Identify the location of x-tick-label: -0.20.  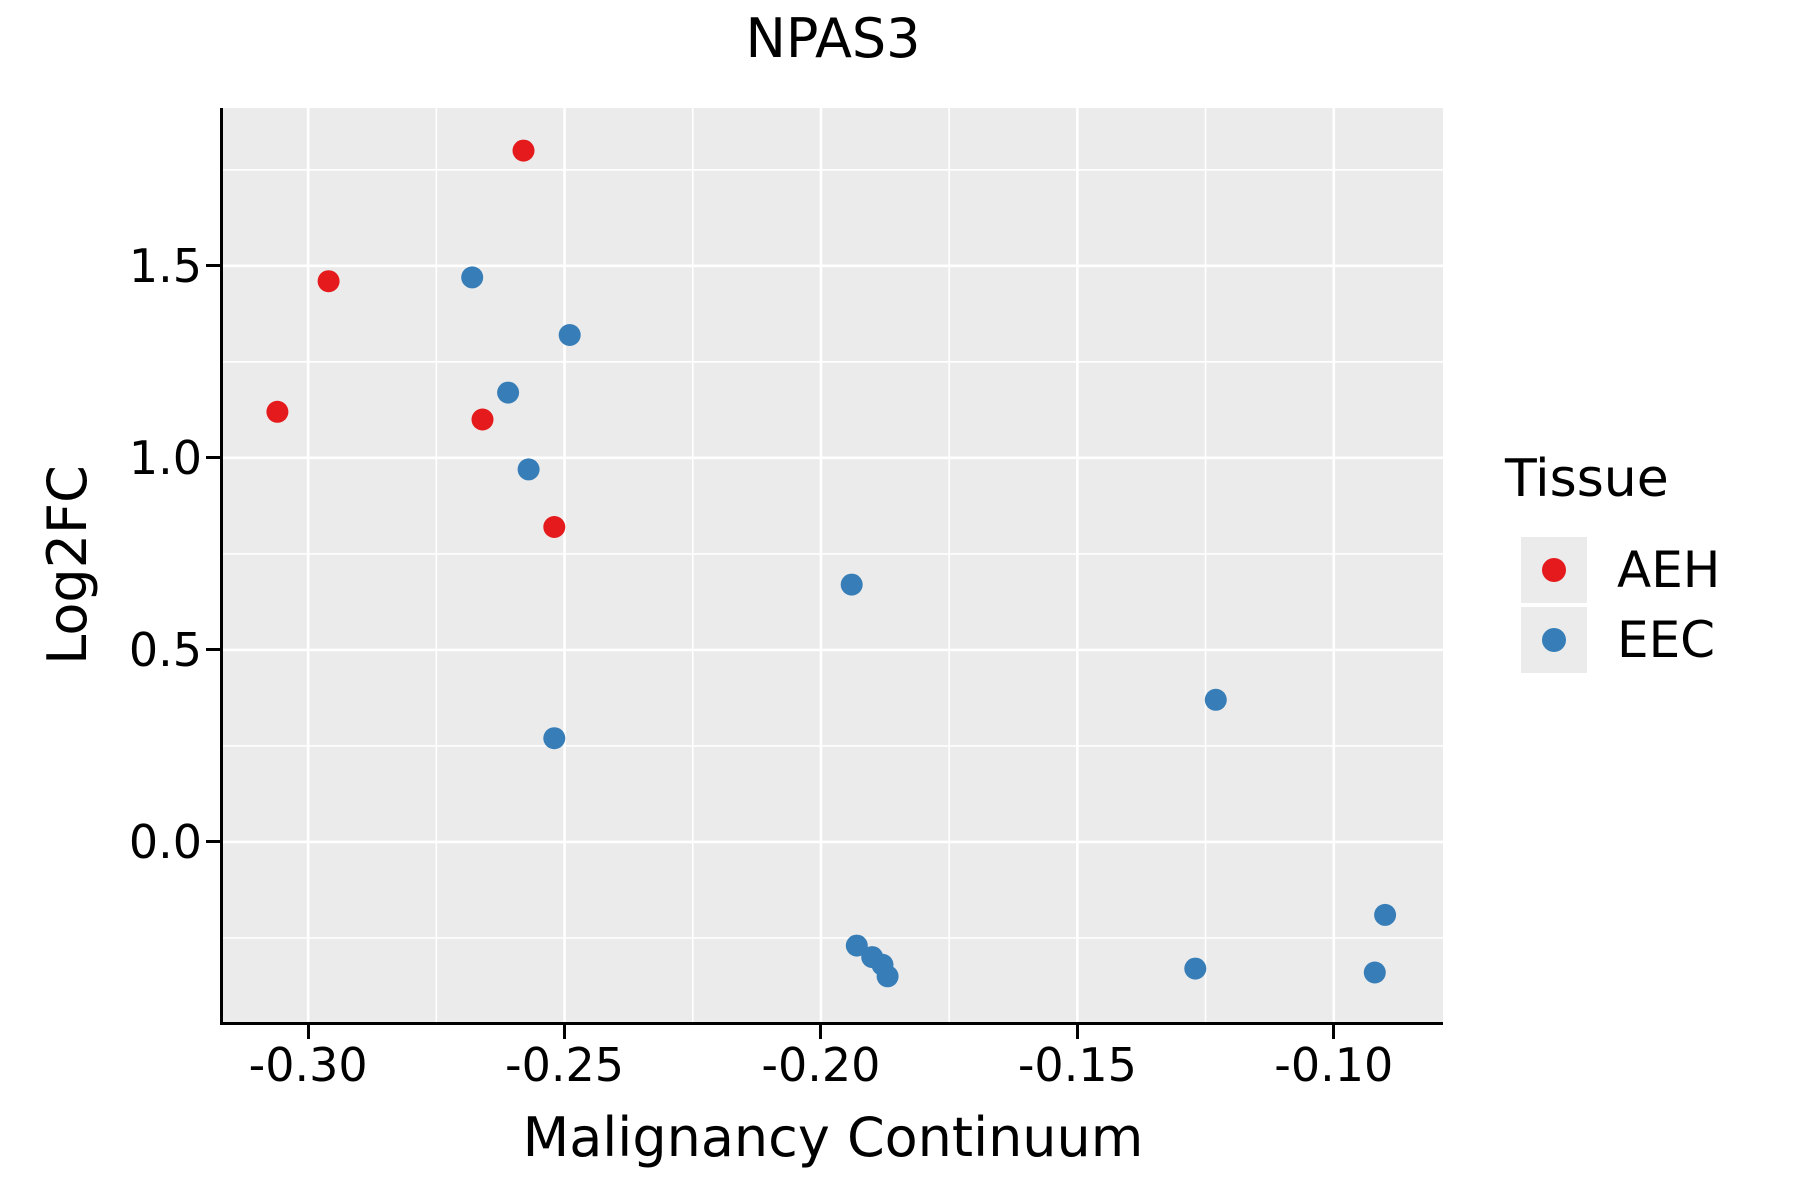
(821, 1065).